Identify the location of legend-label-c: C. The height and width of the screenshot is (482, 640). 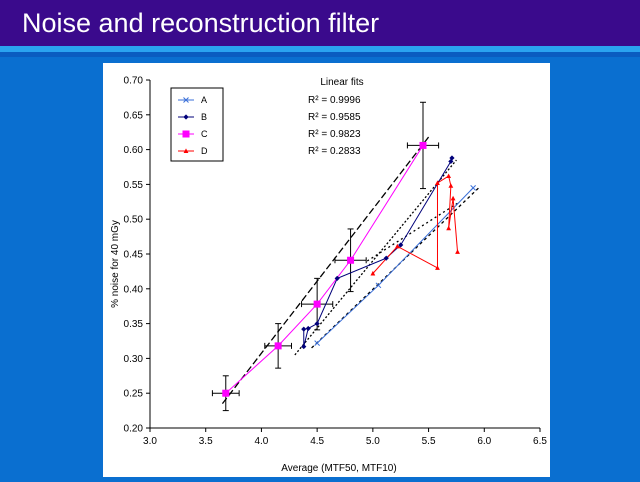
(204, 134).